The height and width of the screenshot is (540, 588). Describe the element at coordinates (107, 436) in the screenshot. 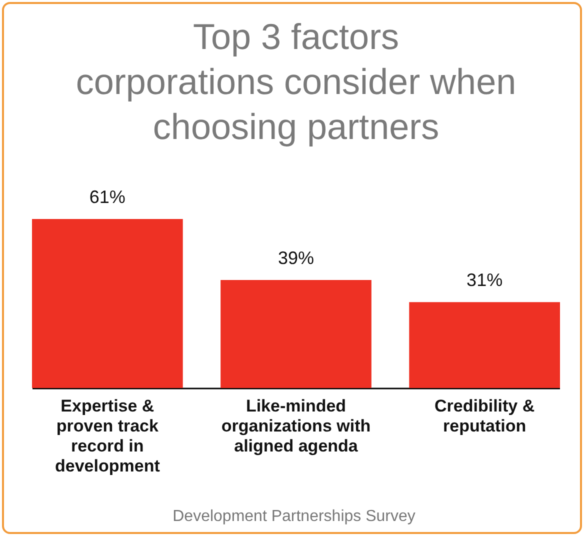

I see `x-tick-label: Expertise & proven track record in development` at that location.